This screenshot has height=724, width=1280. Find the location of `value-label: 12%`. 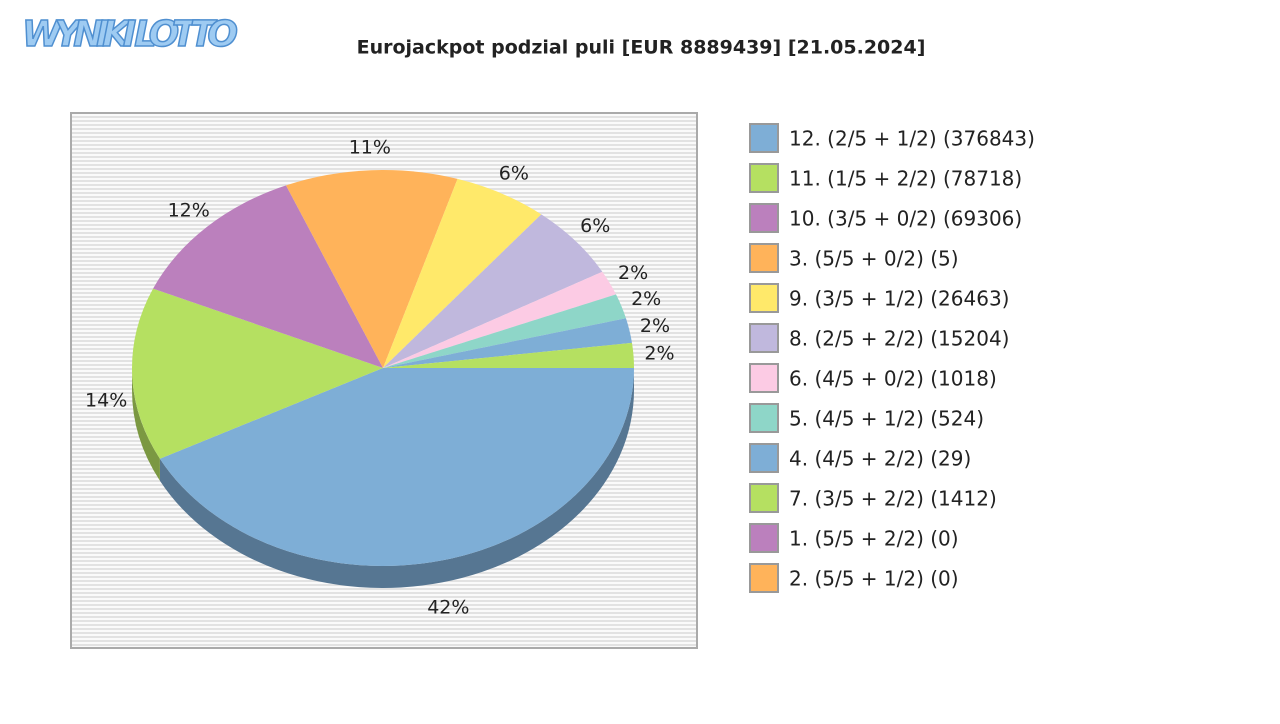

value-label: 12% is located at coordinates (189, 211).